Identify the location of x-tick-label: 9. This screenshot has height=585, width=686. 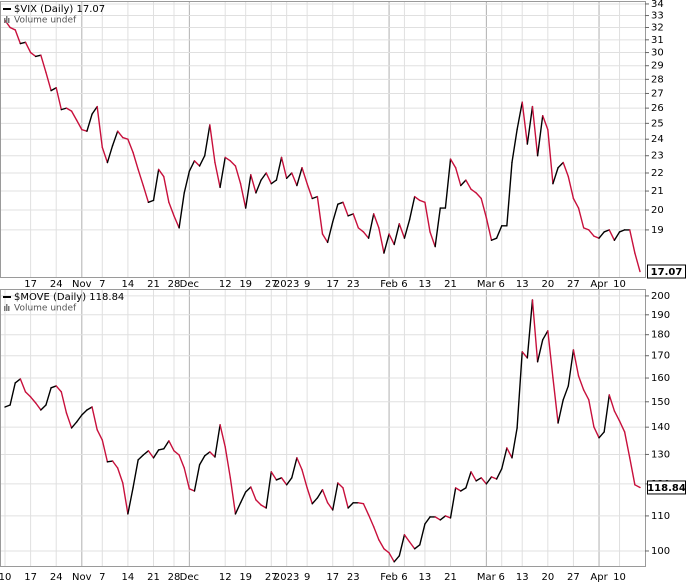
(307, 577).